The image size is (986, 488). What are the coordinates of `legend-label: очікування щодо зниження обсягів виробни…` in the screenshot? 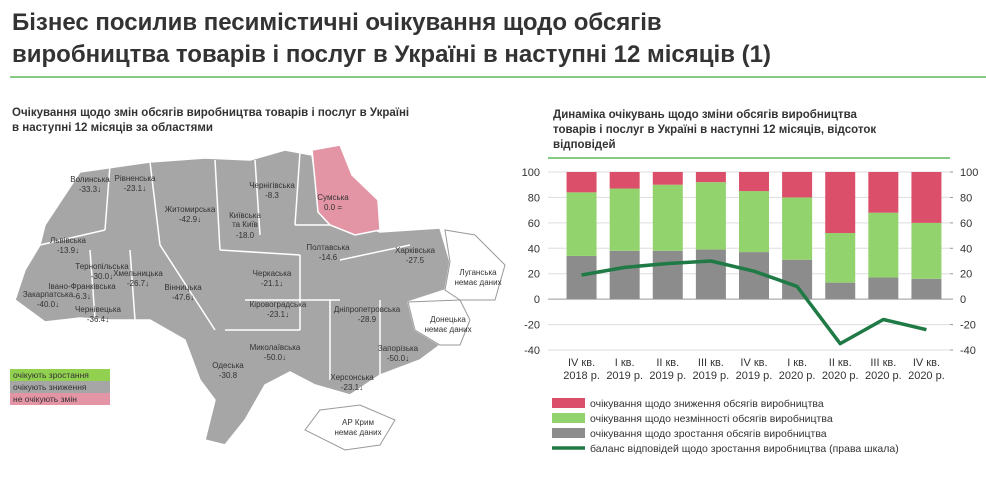 It's located at (707, 404).